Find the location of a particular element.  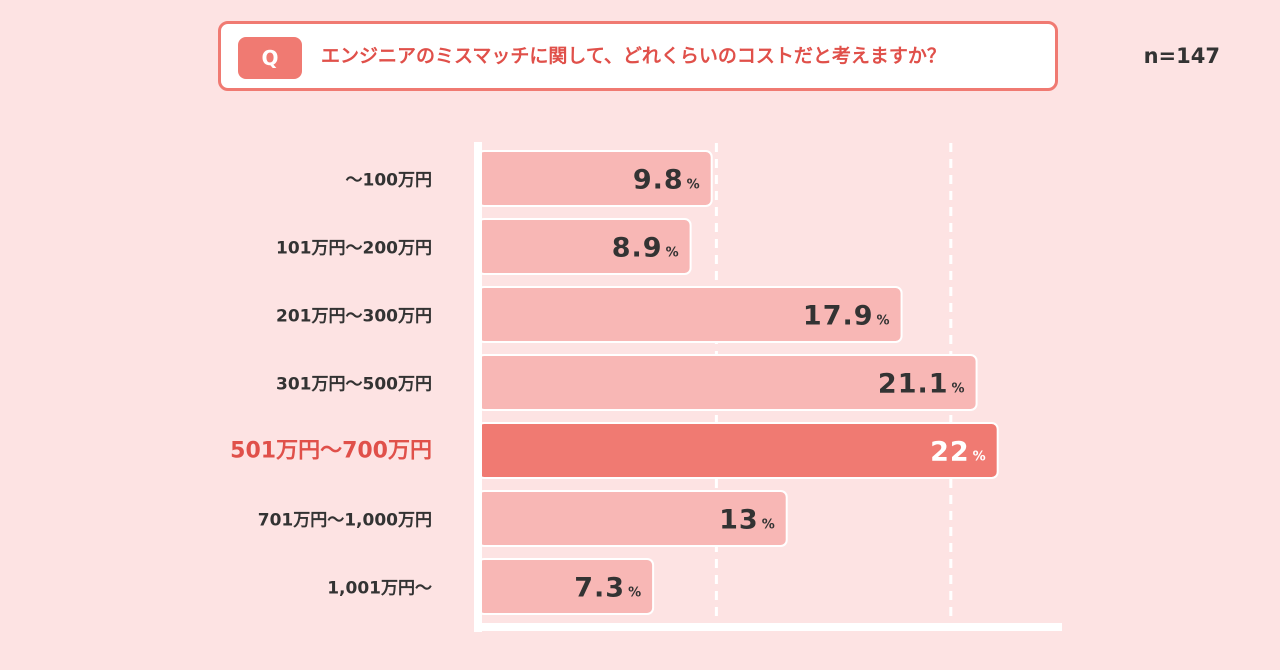

category-label-3: 301万円〜500万円 is located at coordinates (354, 385).